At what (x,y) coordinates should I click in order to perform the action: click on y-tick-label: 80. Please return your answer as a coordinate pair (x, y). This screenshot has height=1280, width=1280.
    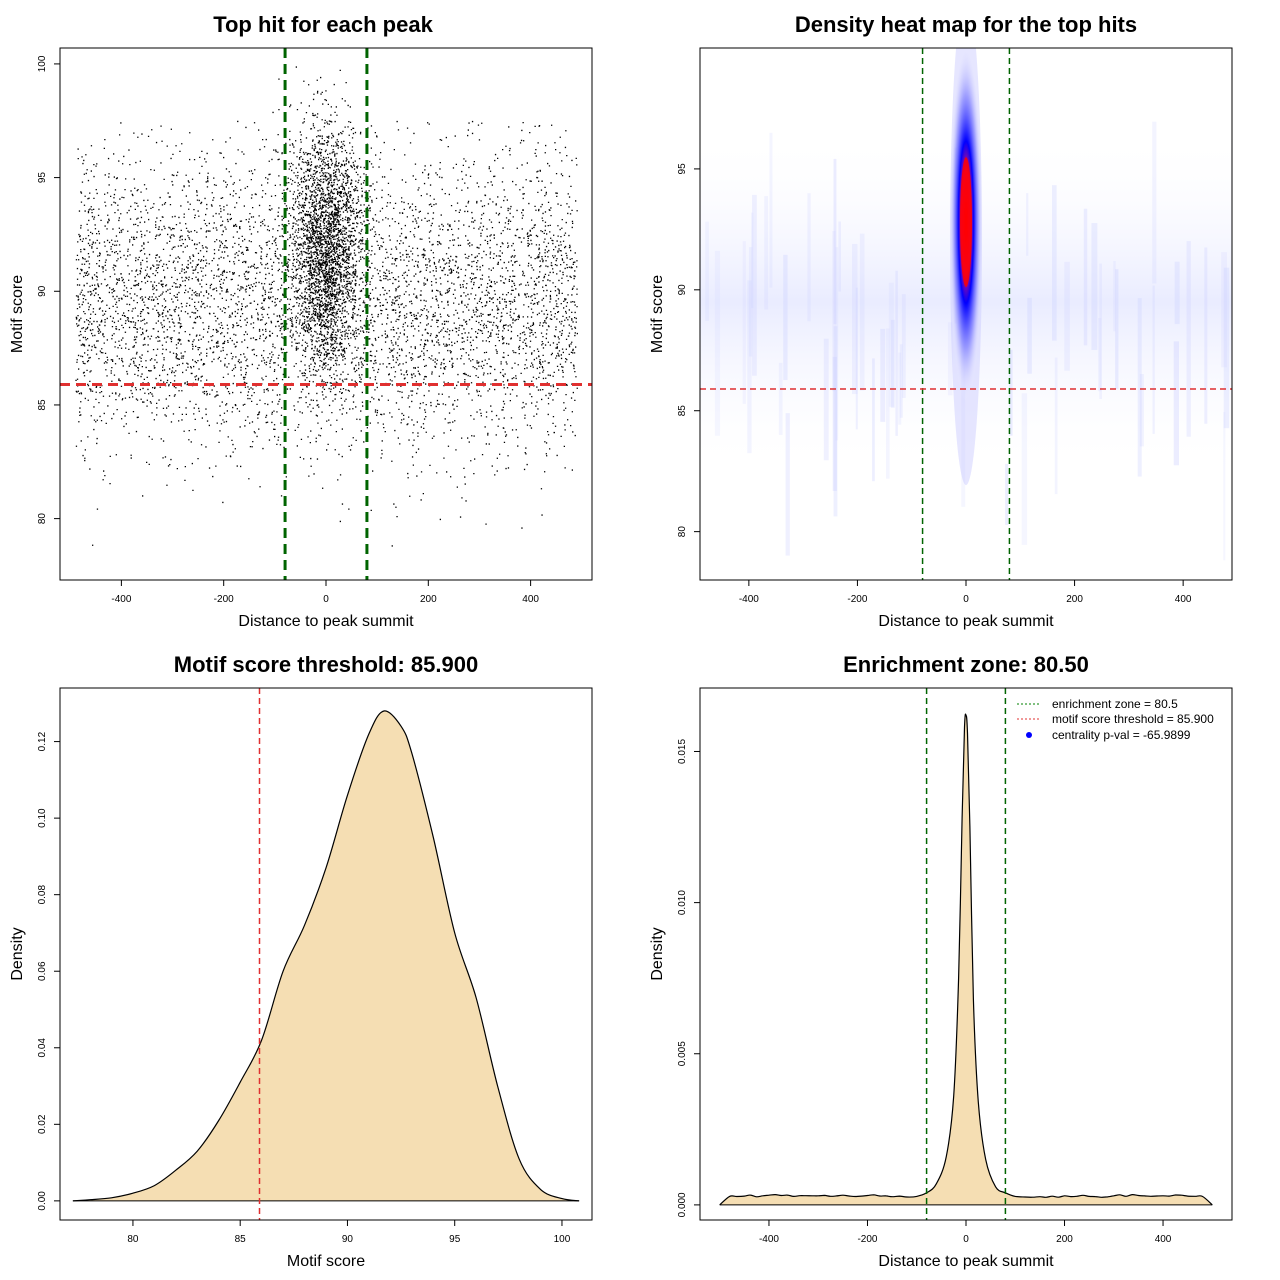
    Looking at the image, I should click on (682, 532).